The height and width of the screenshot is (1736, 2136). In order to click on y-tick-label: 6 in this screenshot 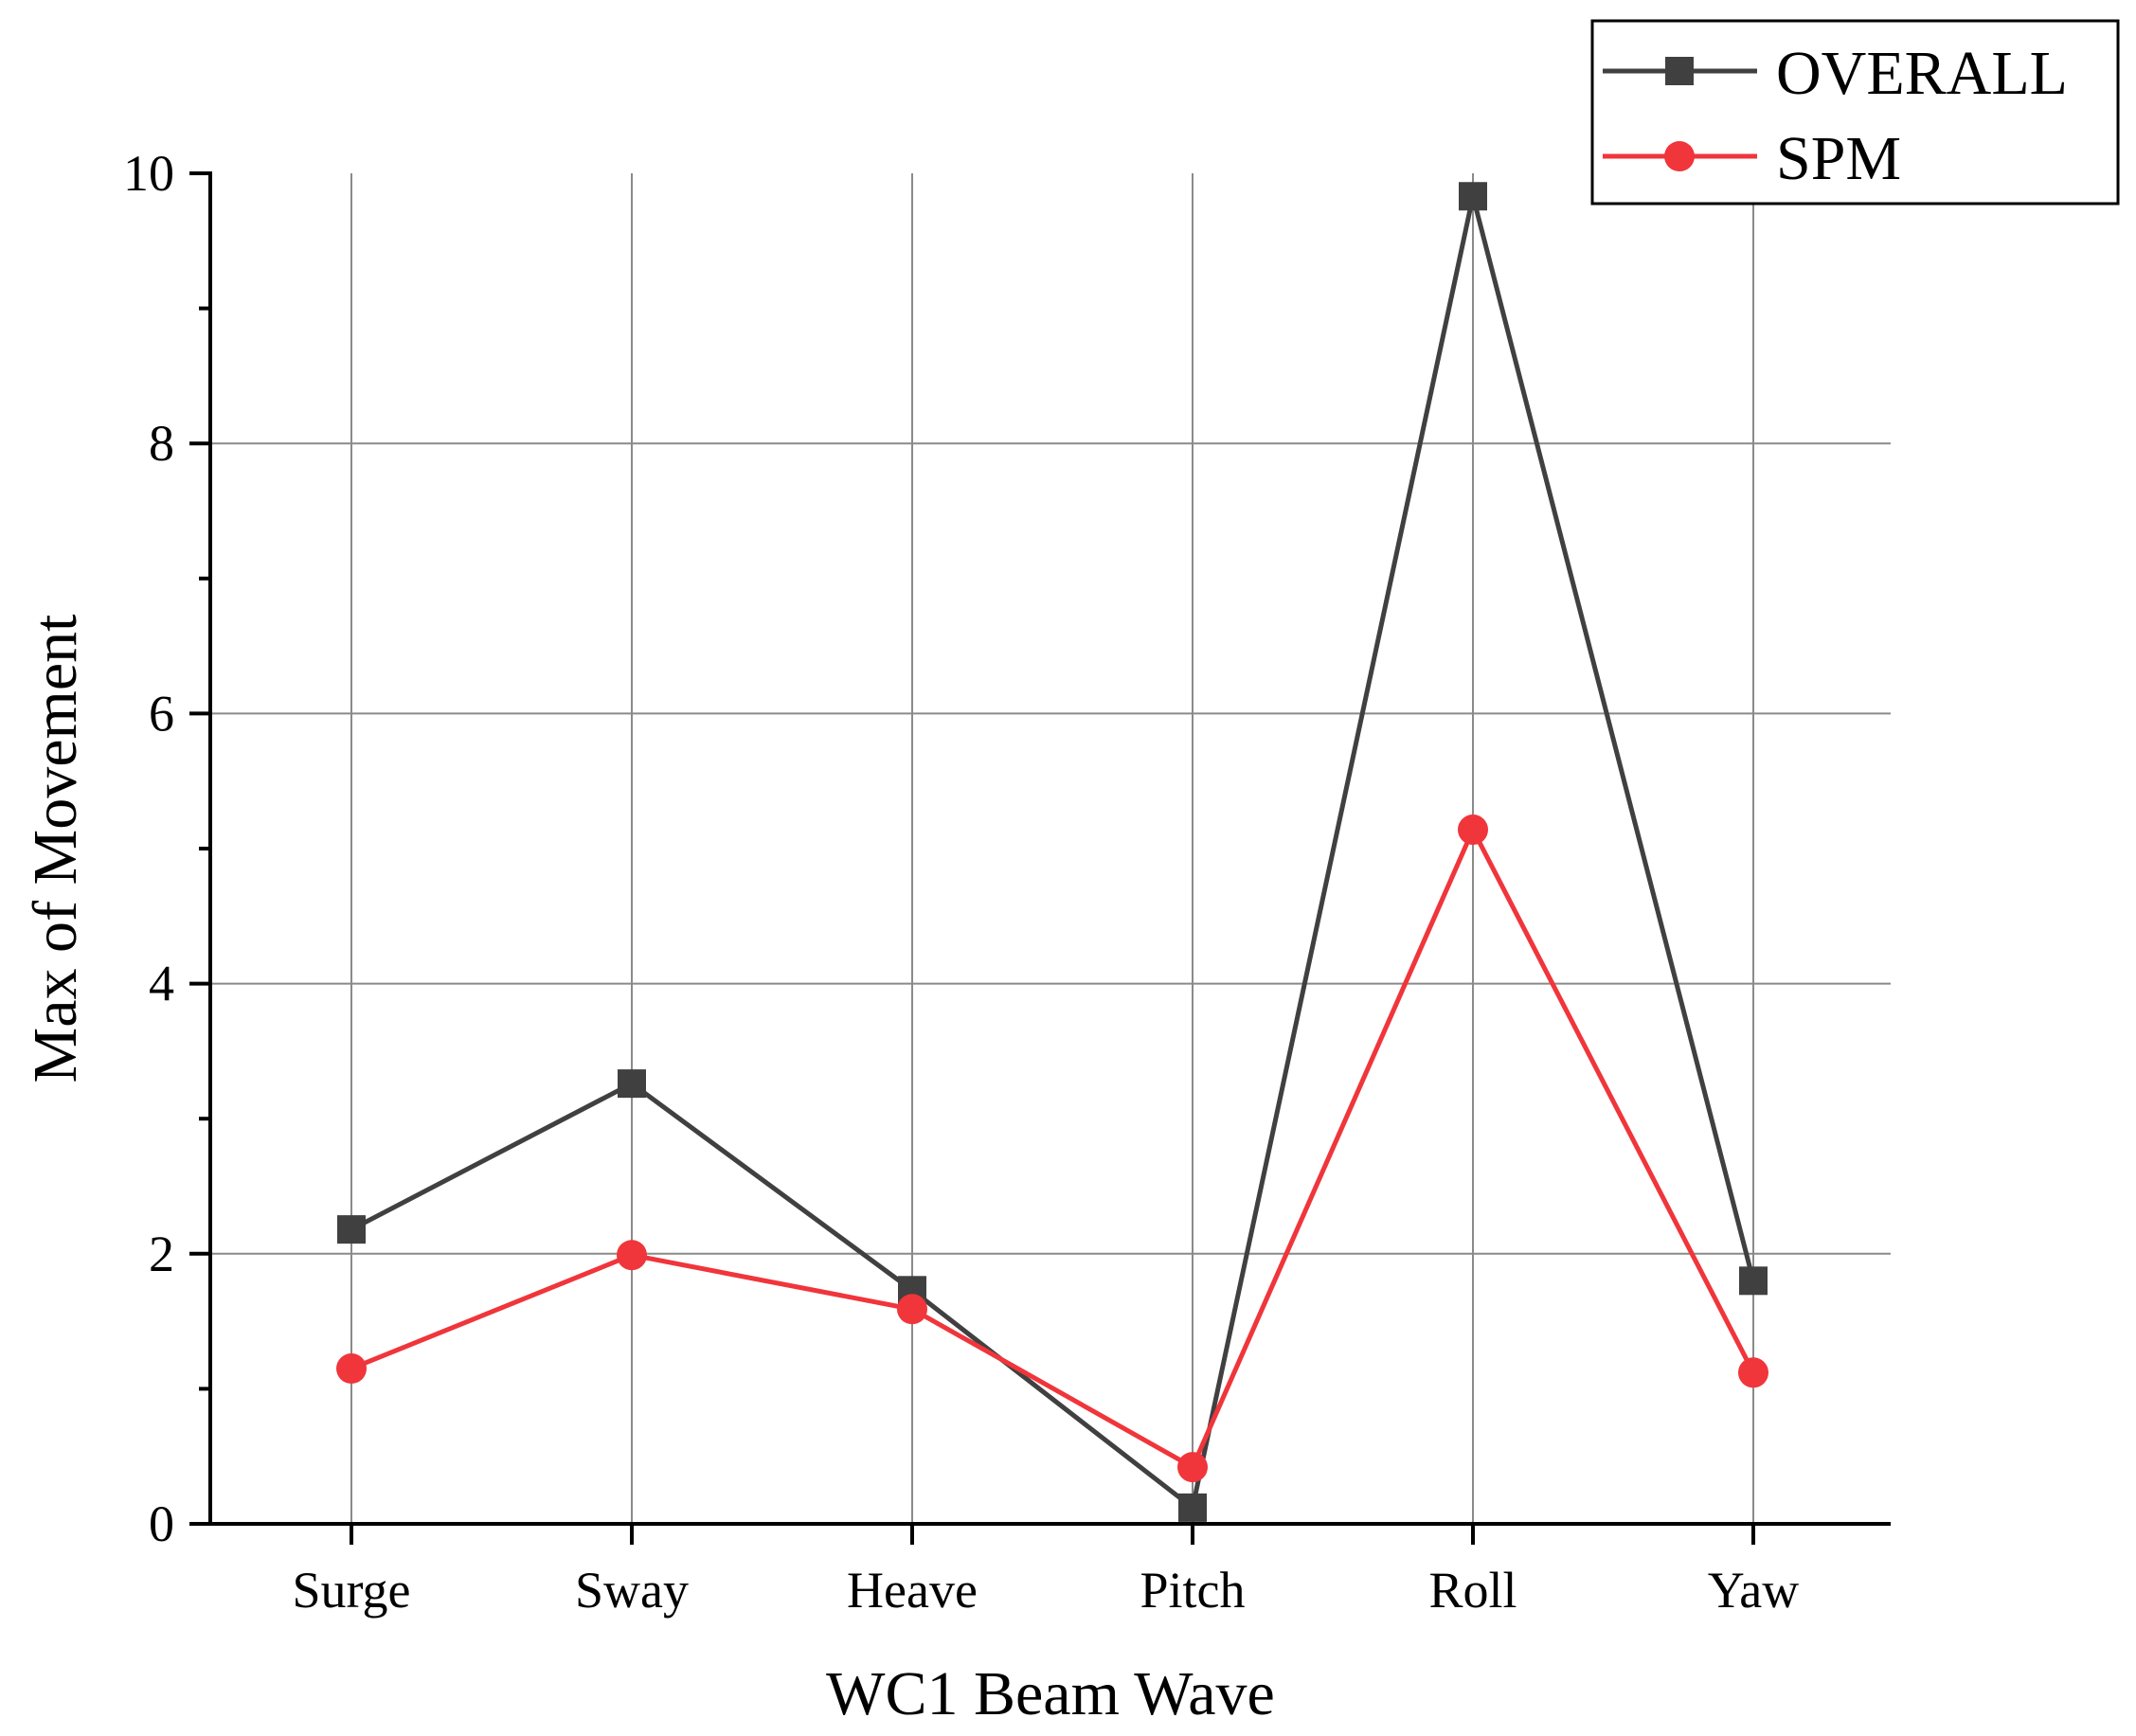, I will do `click(161, 713)`.